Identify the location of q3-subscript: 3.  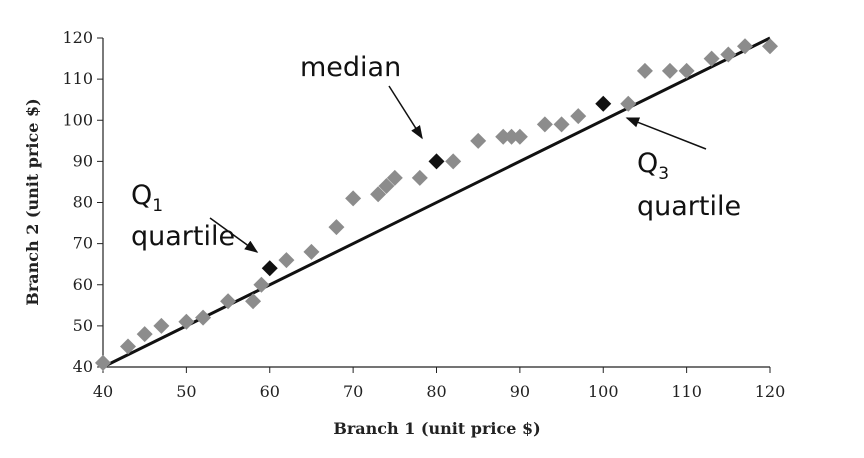
(663, 174).